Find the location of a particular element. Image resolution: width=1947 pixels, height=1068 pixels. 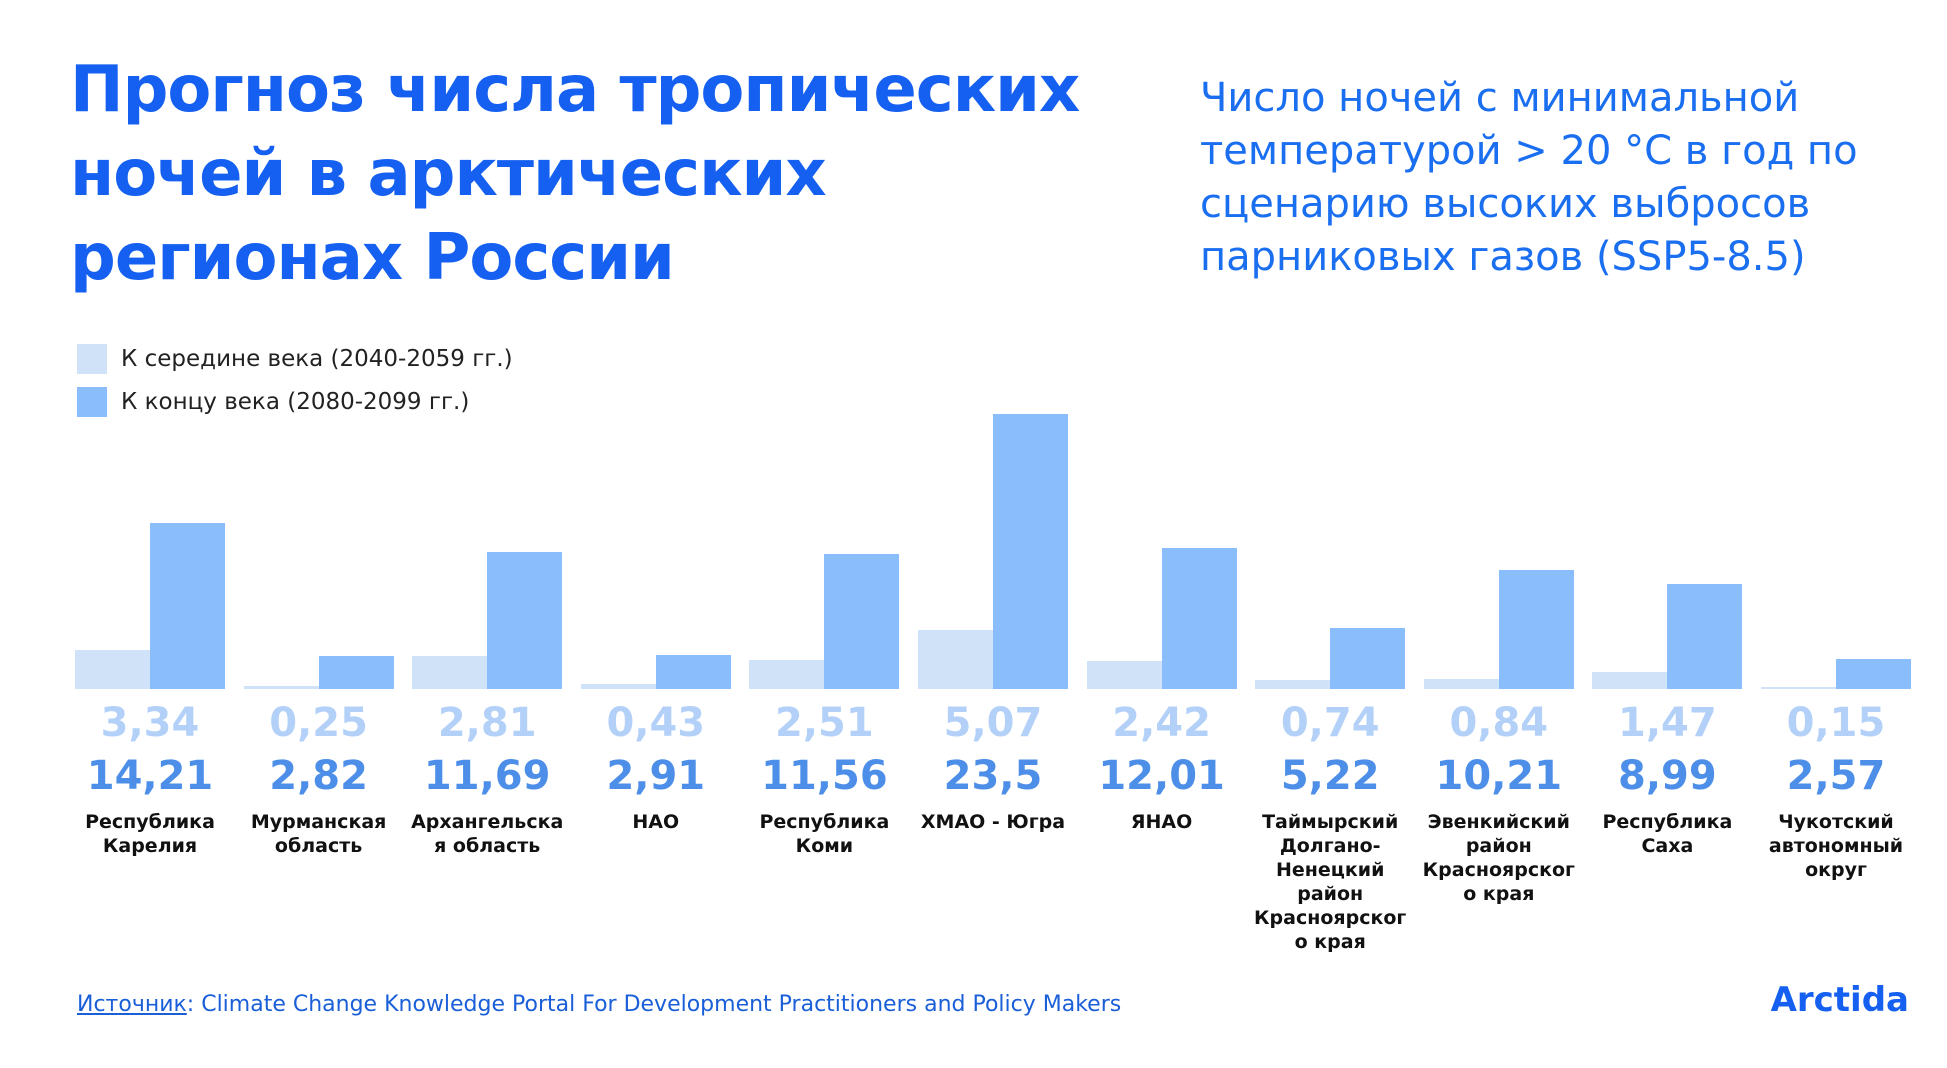

value-label: 1,47 is located at coordinates (1667, 723).